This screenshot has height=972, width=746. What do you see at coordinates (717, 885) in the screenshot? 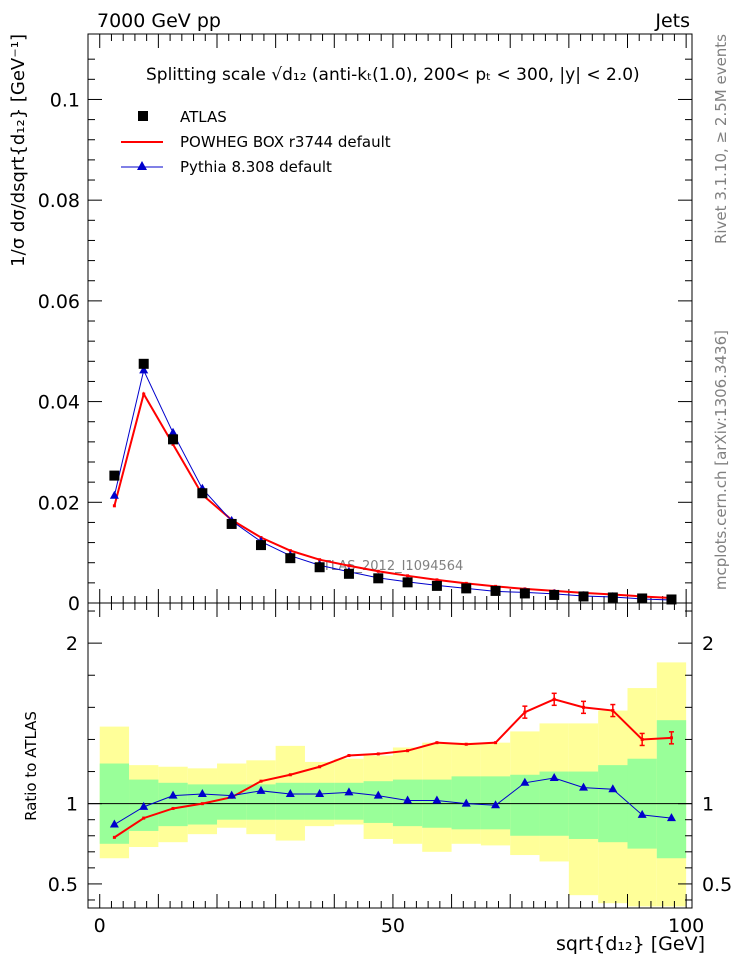
I see `y-tick-label-ratio-right: 0.5` at bounding box center [717, 885].